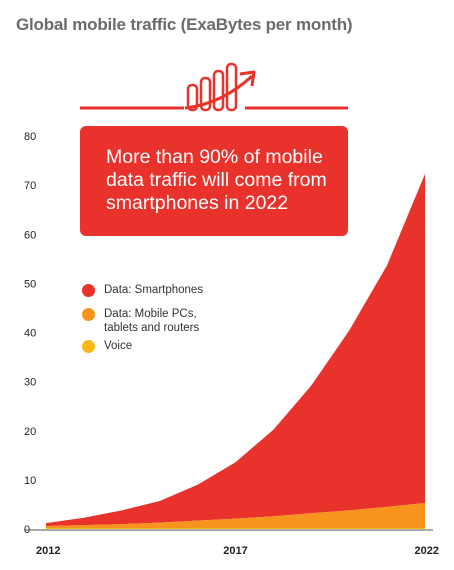 The width and height of the screenshot is (454, 570). Describe the element at coordinates (30, 334) in the screenshot. I see `y-tick-label: 40` at that location.